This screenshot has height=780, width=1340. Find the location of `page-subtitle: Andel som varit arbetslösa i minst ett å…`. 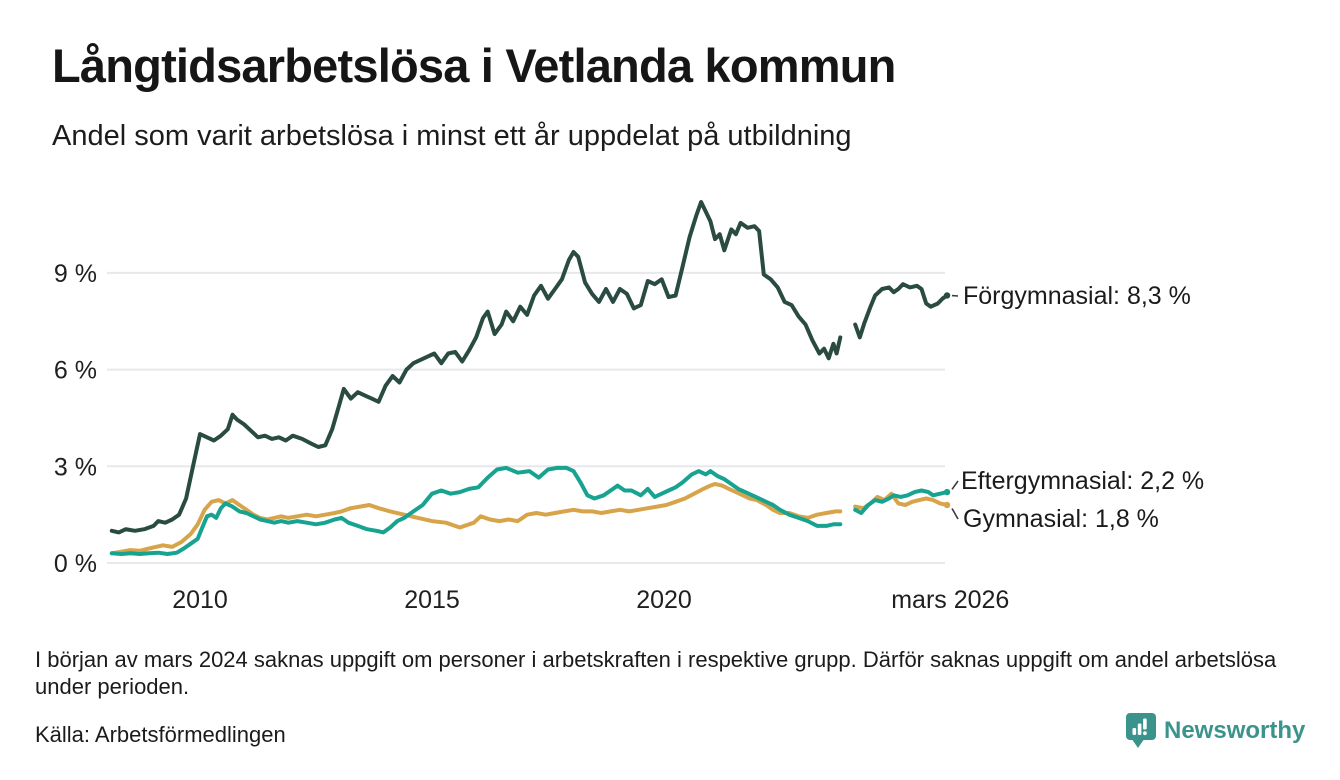

page-subtitle: Andel som varit arbetslösa i minst ett å… is located at coordinates (452, 136).